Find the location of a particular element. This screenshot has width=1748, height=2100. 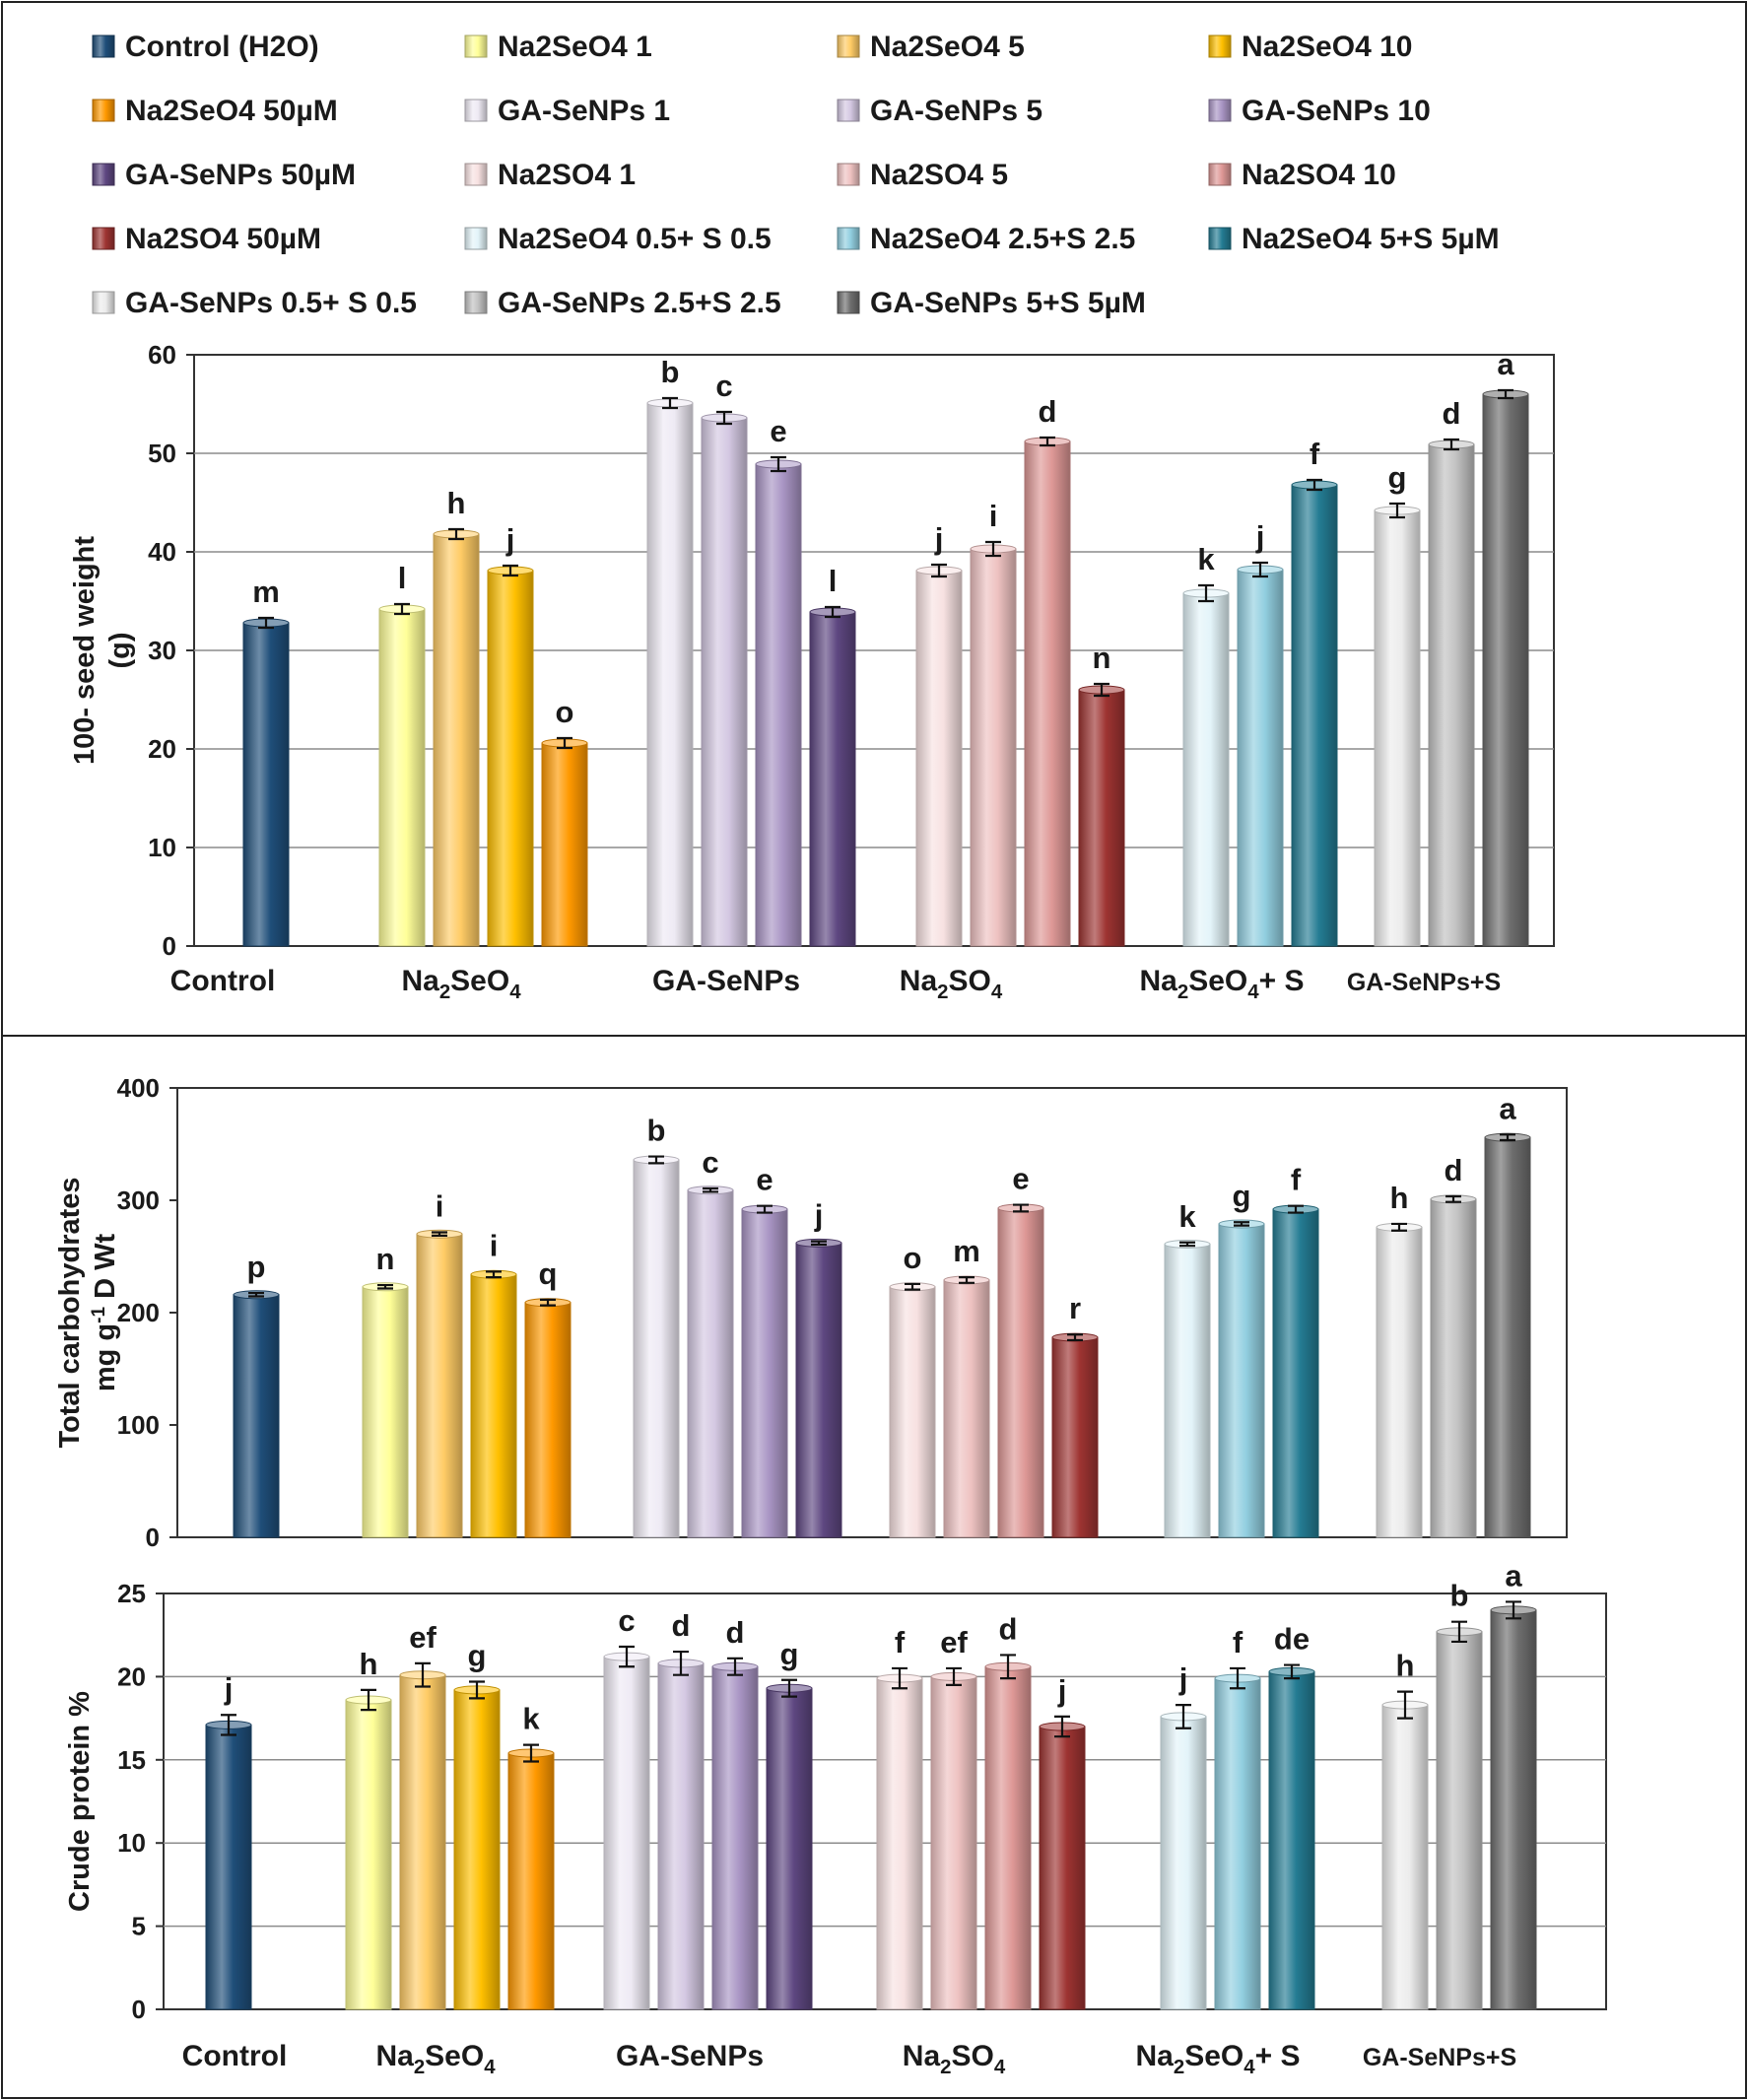

significance-letter: ef is located at coordinates (954, 1642).